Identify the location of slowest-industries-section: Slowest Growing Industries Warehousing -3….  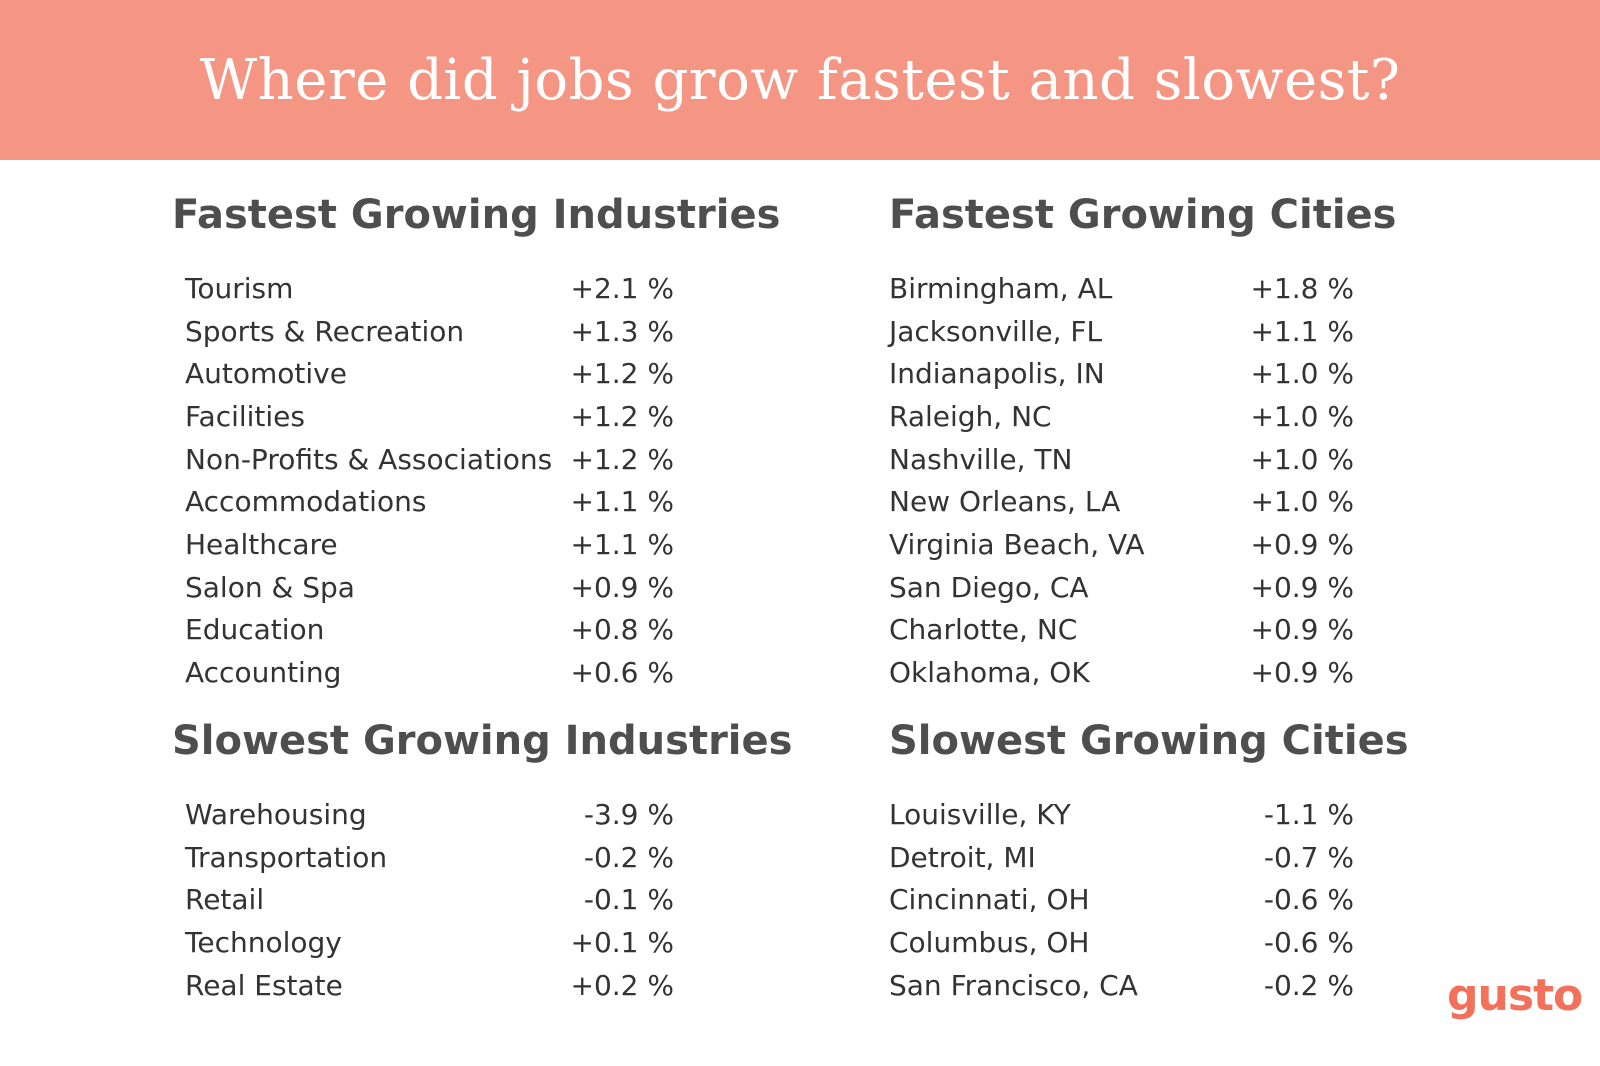
(482, 860).